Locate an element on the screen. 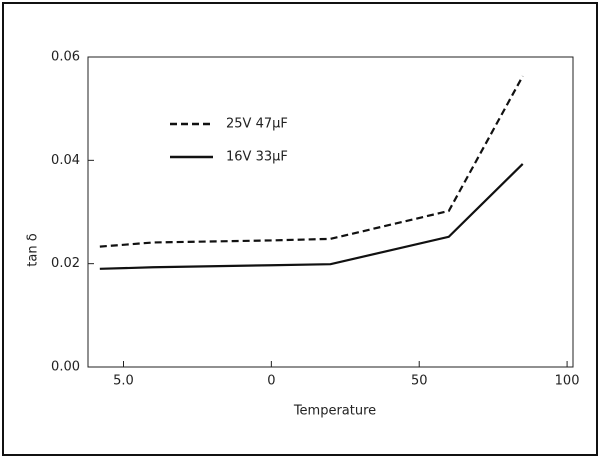 The width and height of the screenshot is (601, 458). y-tick-label: 0.04 is located at coordinates (65, 160).